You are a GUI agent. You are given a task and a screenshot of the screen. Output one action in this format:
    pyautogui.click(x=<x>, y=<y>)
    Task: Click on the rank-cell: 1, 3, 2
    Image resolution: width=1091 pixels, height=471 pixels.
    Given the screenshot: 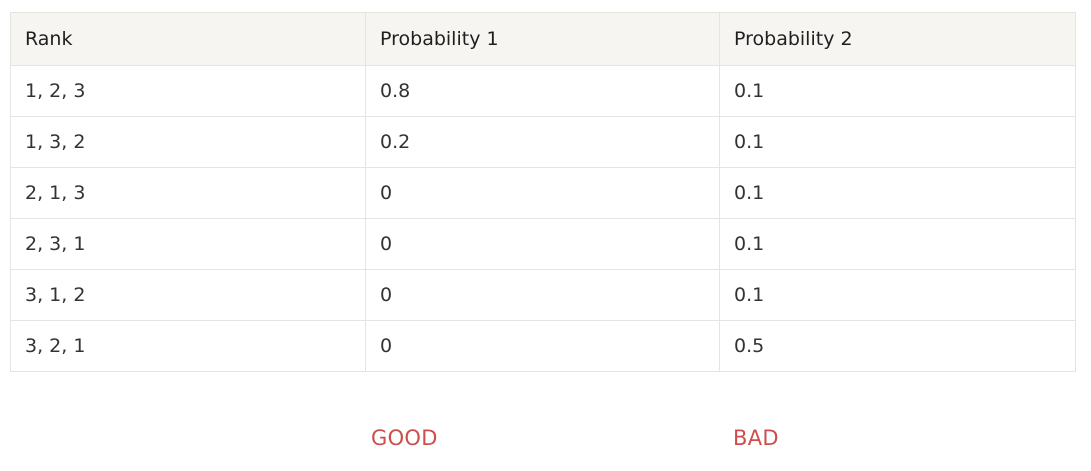 What is the action you would take?
    pyautogui.click(x=188, y=142)
    